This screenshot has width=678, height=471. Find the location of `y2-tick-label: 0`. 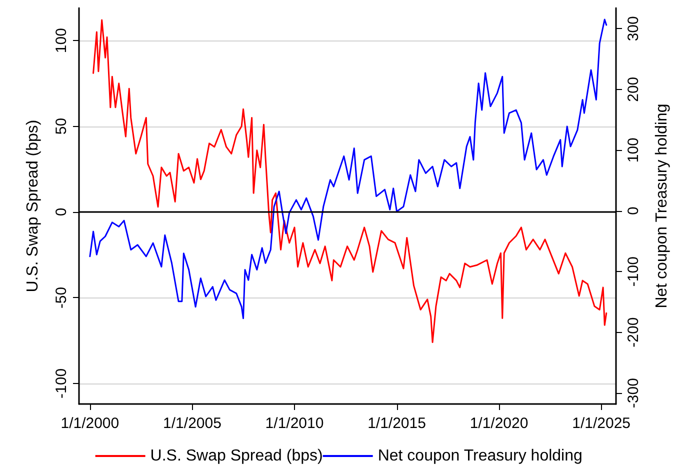

y2-tick-label: 0 is located at coordinates (633, 211).